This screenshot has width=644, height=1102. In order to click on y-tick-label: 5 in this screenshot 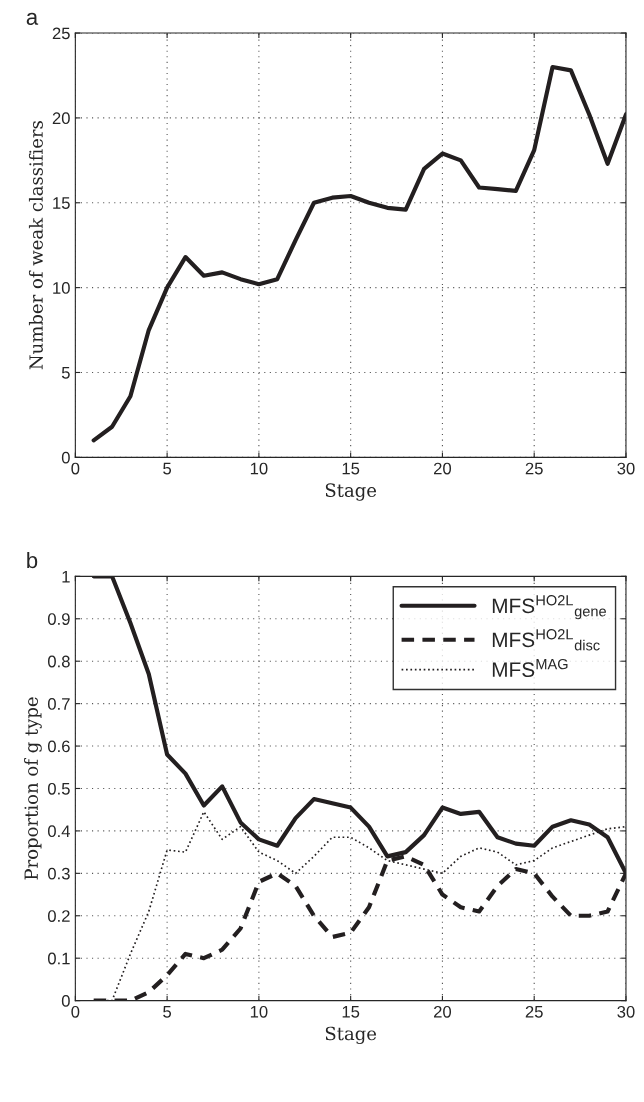, I will do `click(65, 373)`.